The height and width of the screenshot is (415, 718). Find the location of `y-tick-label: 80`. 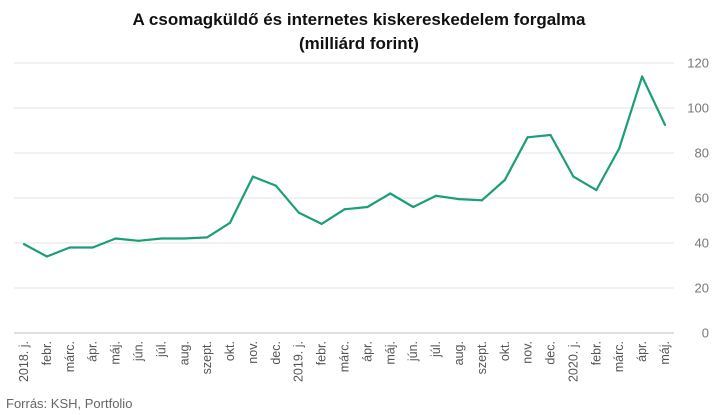

y-tick-label: 80 is located at coordinates (702, 153).